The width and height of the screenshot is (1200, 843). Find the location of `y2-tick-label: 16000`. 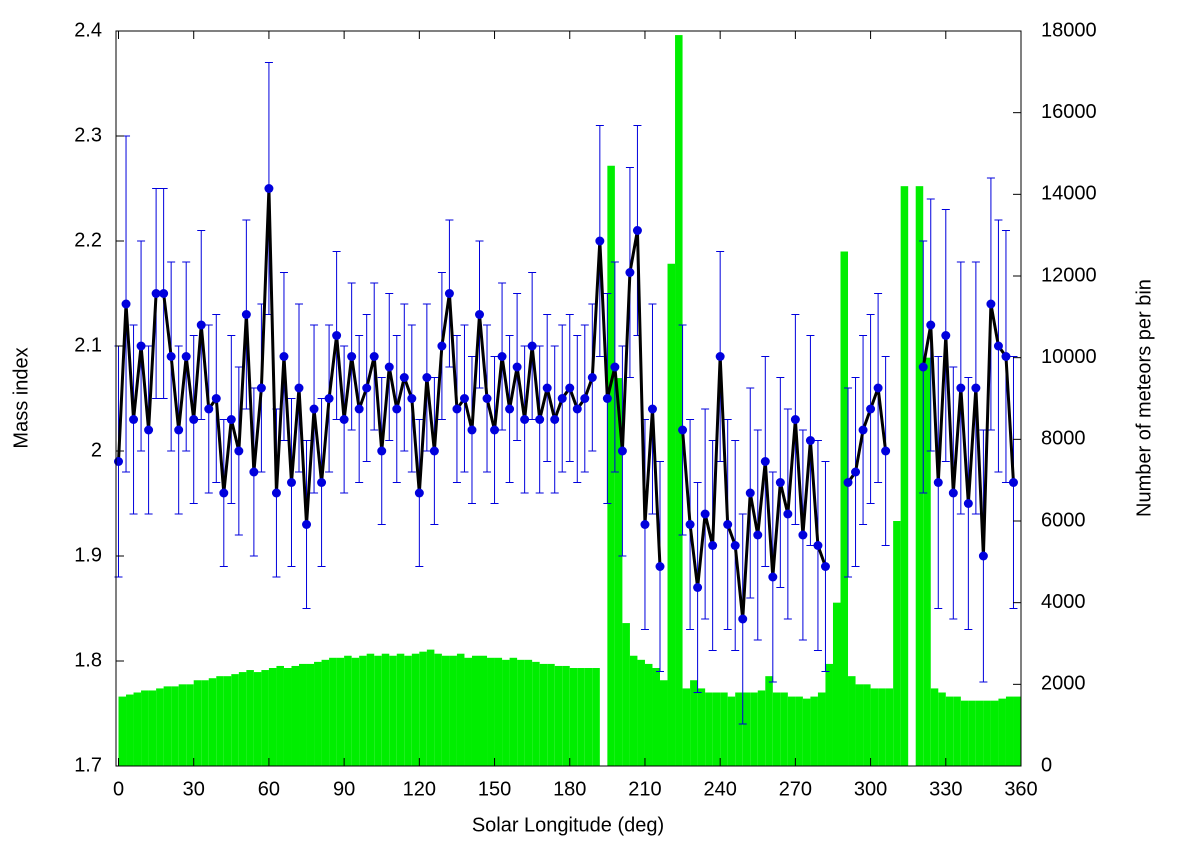

y2-tick-label: 16000 is located at coordinates (1069, 112).